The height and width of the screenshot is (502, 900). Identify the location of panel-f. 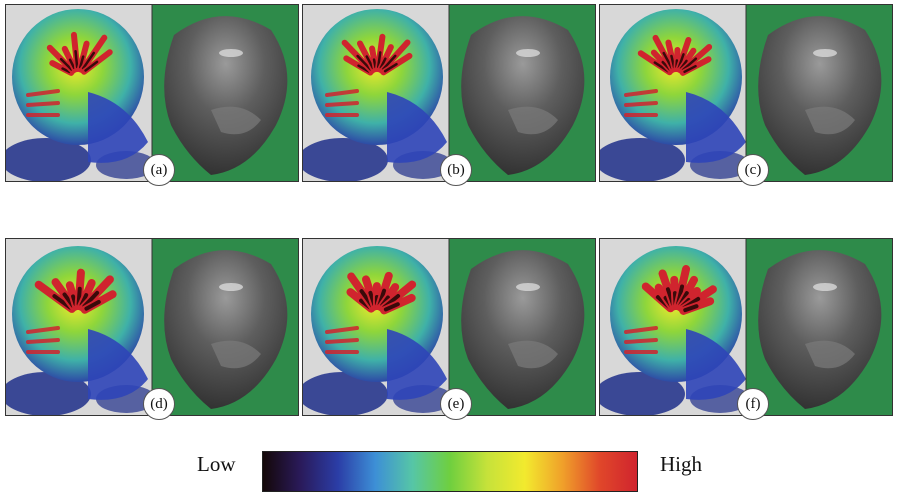
(746, 327).